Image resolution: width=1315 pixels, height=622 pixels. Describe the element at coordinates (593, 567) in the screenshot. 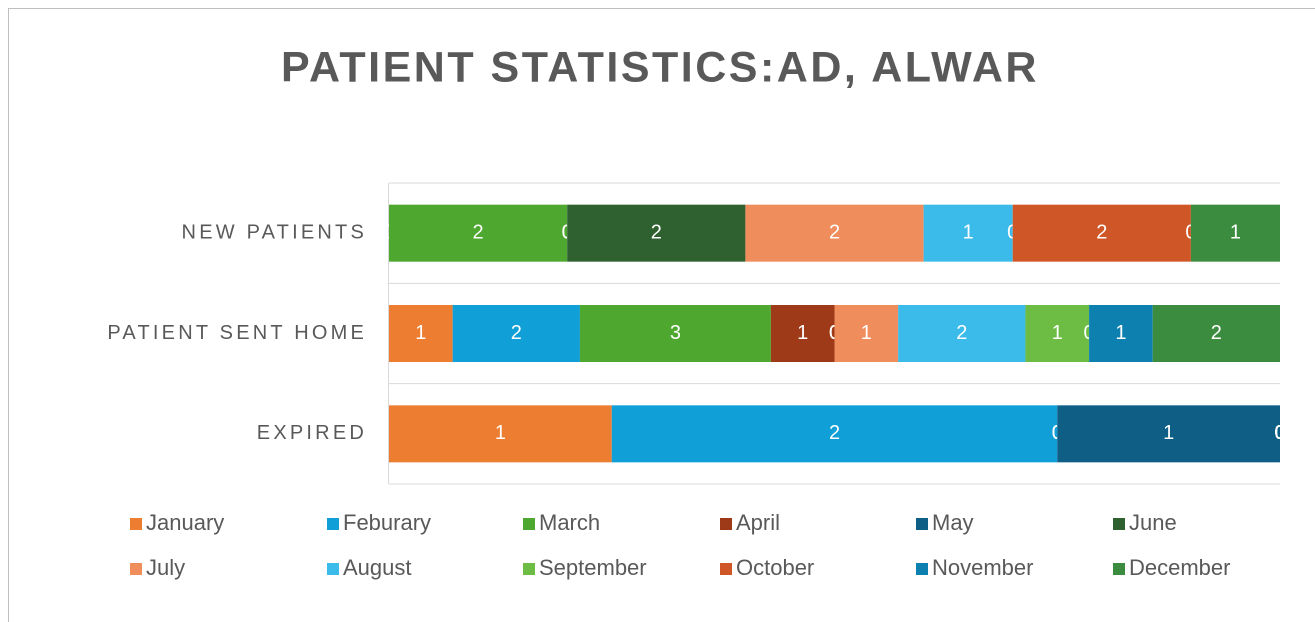

I see `legend-label: September` at that location.